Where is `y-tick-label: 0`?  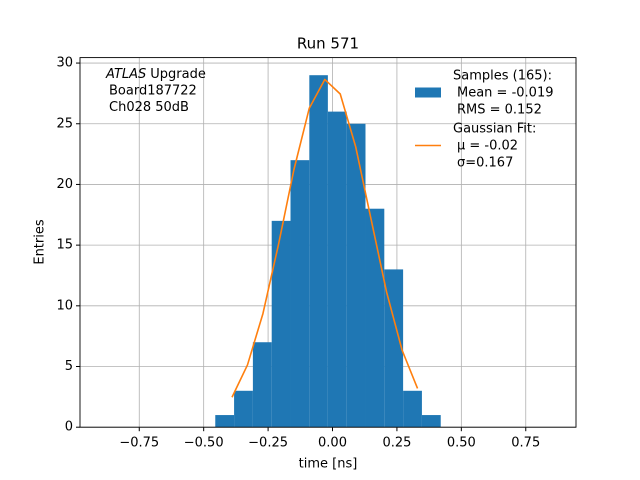 y-tick-label: 0 is located at coordinates (69, 427).